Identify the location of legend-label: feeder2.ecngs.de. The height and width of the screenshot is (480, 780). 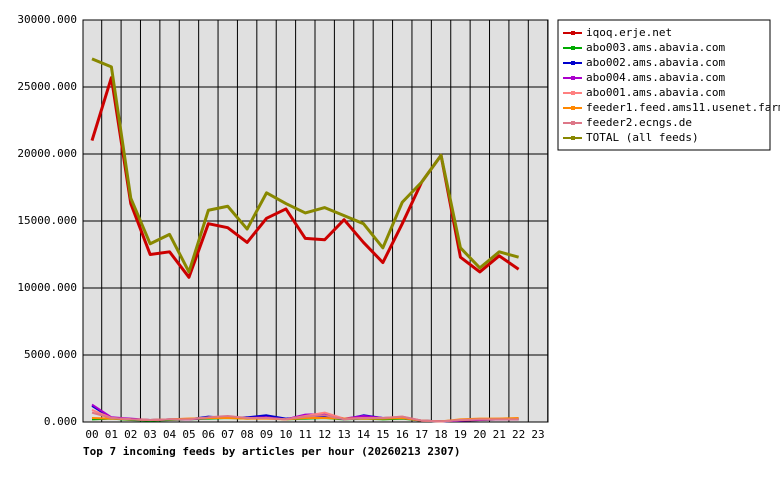
(639, 122).